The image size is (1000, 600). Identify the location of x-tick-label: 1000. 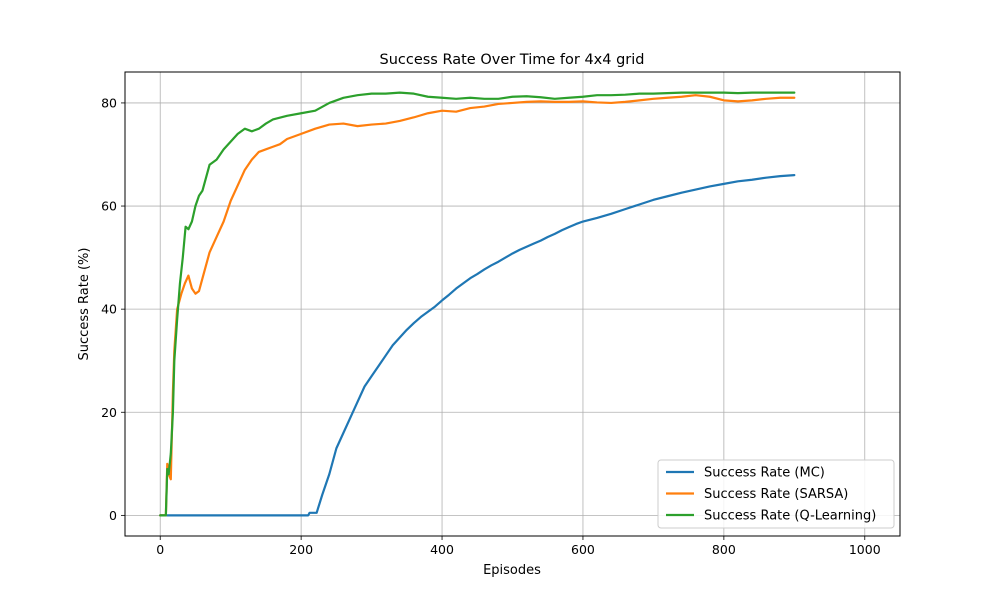
(865, 549).